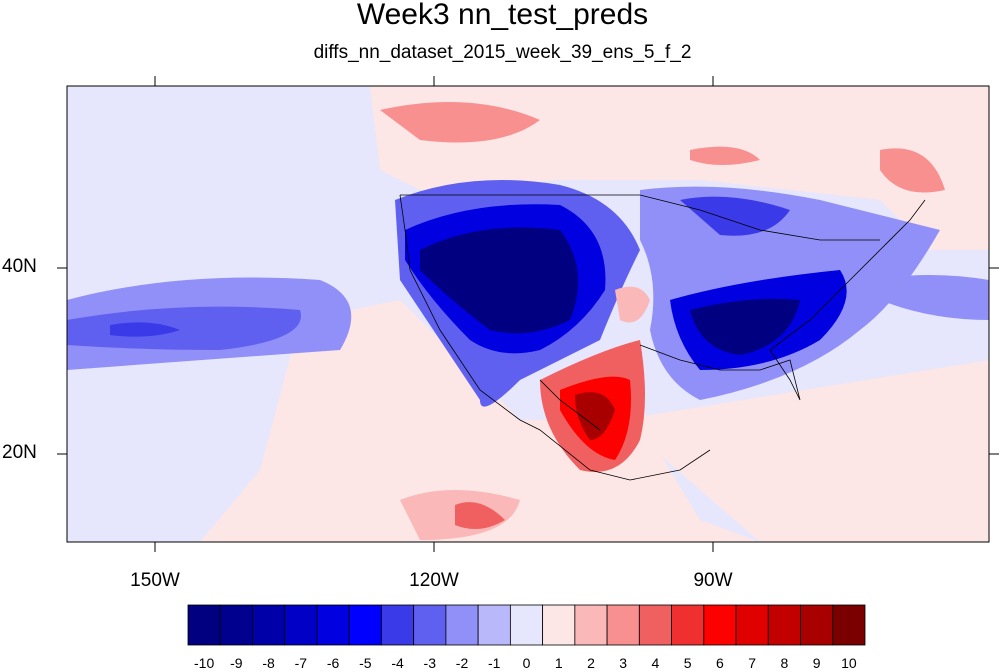  What do you see at coordinates (494, 663) in the screenshot?
I see `colorbar-tick-label: -1` at bounding box center [494, 663].